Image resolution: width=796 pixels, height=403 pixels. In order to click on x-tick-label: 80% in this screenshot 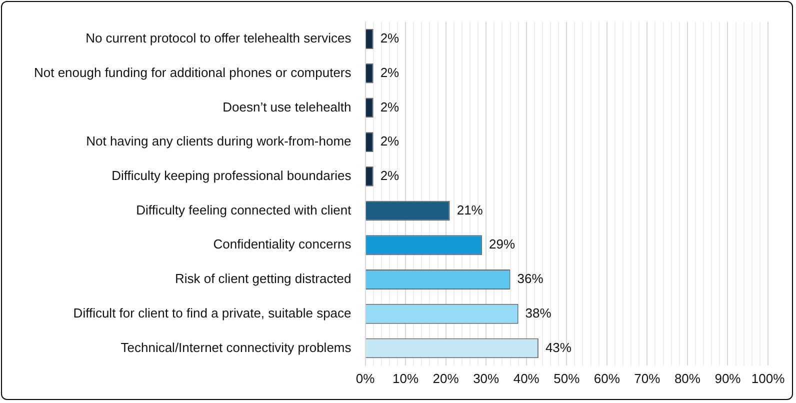, I will do `click(687, 378)`.